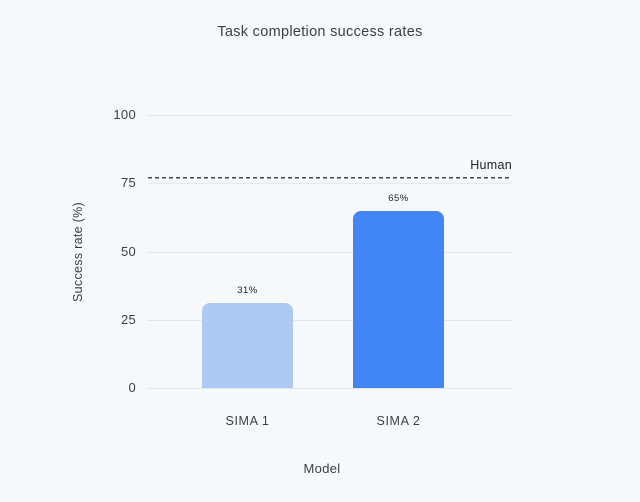  I want to click on human-reference-label: Human, so click(491, 164).